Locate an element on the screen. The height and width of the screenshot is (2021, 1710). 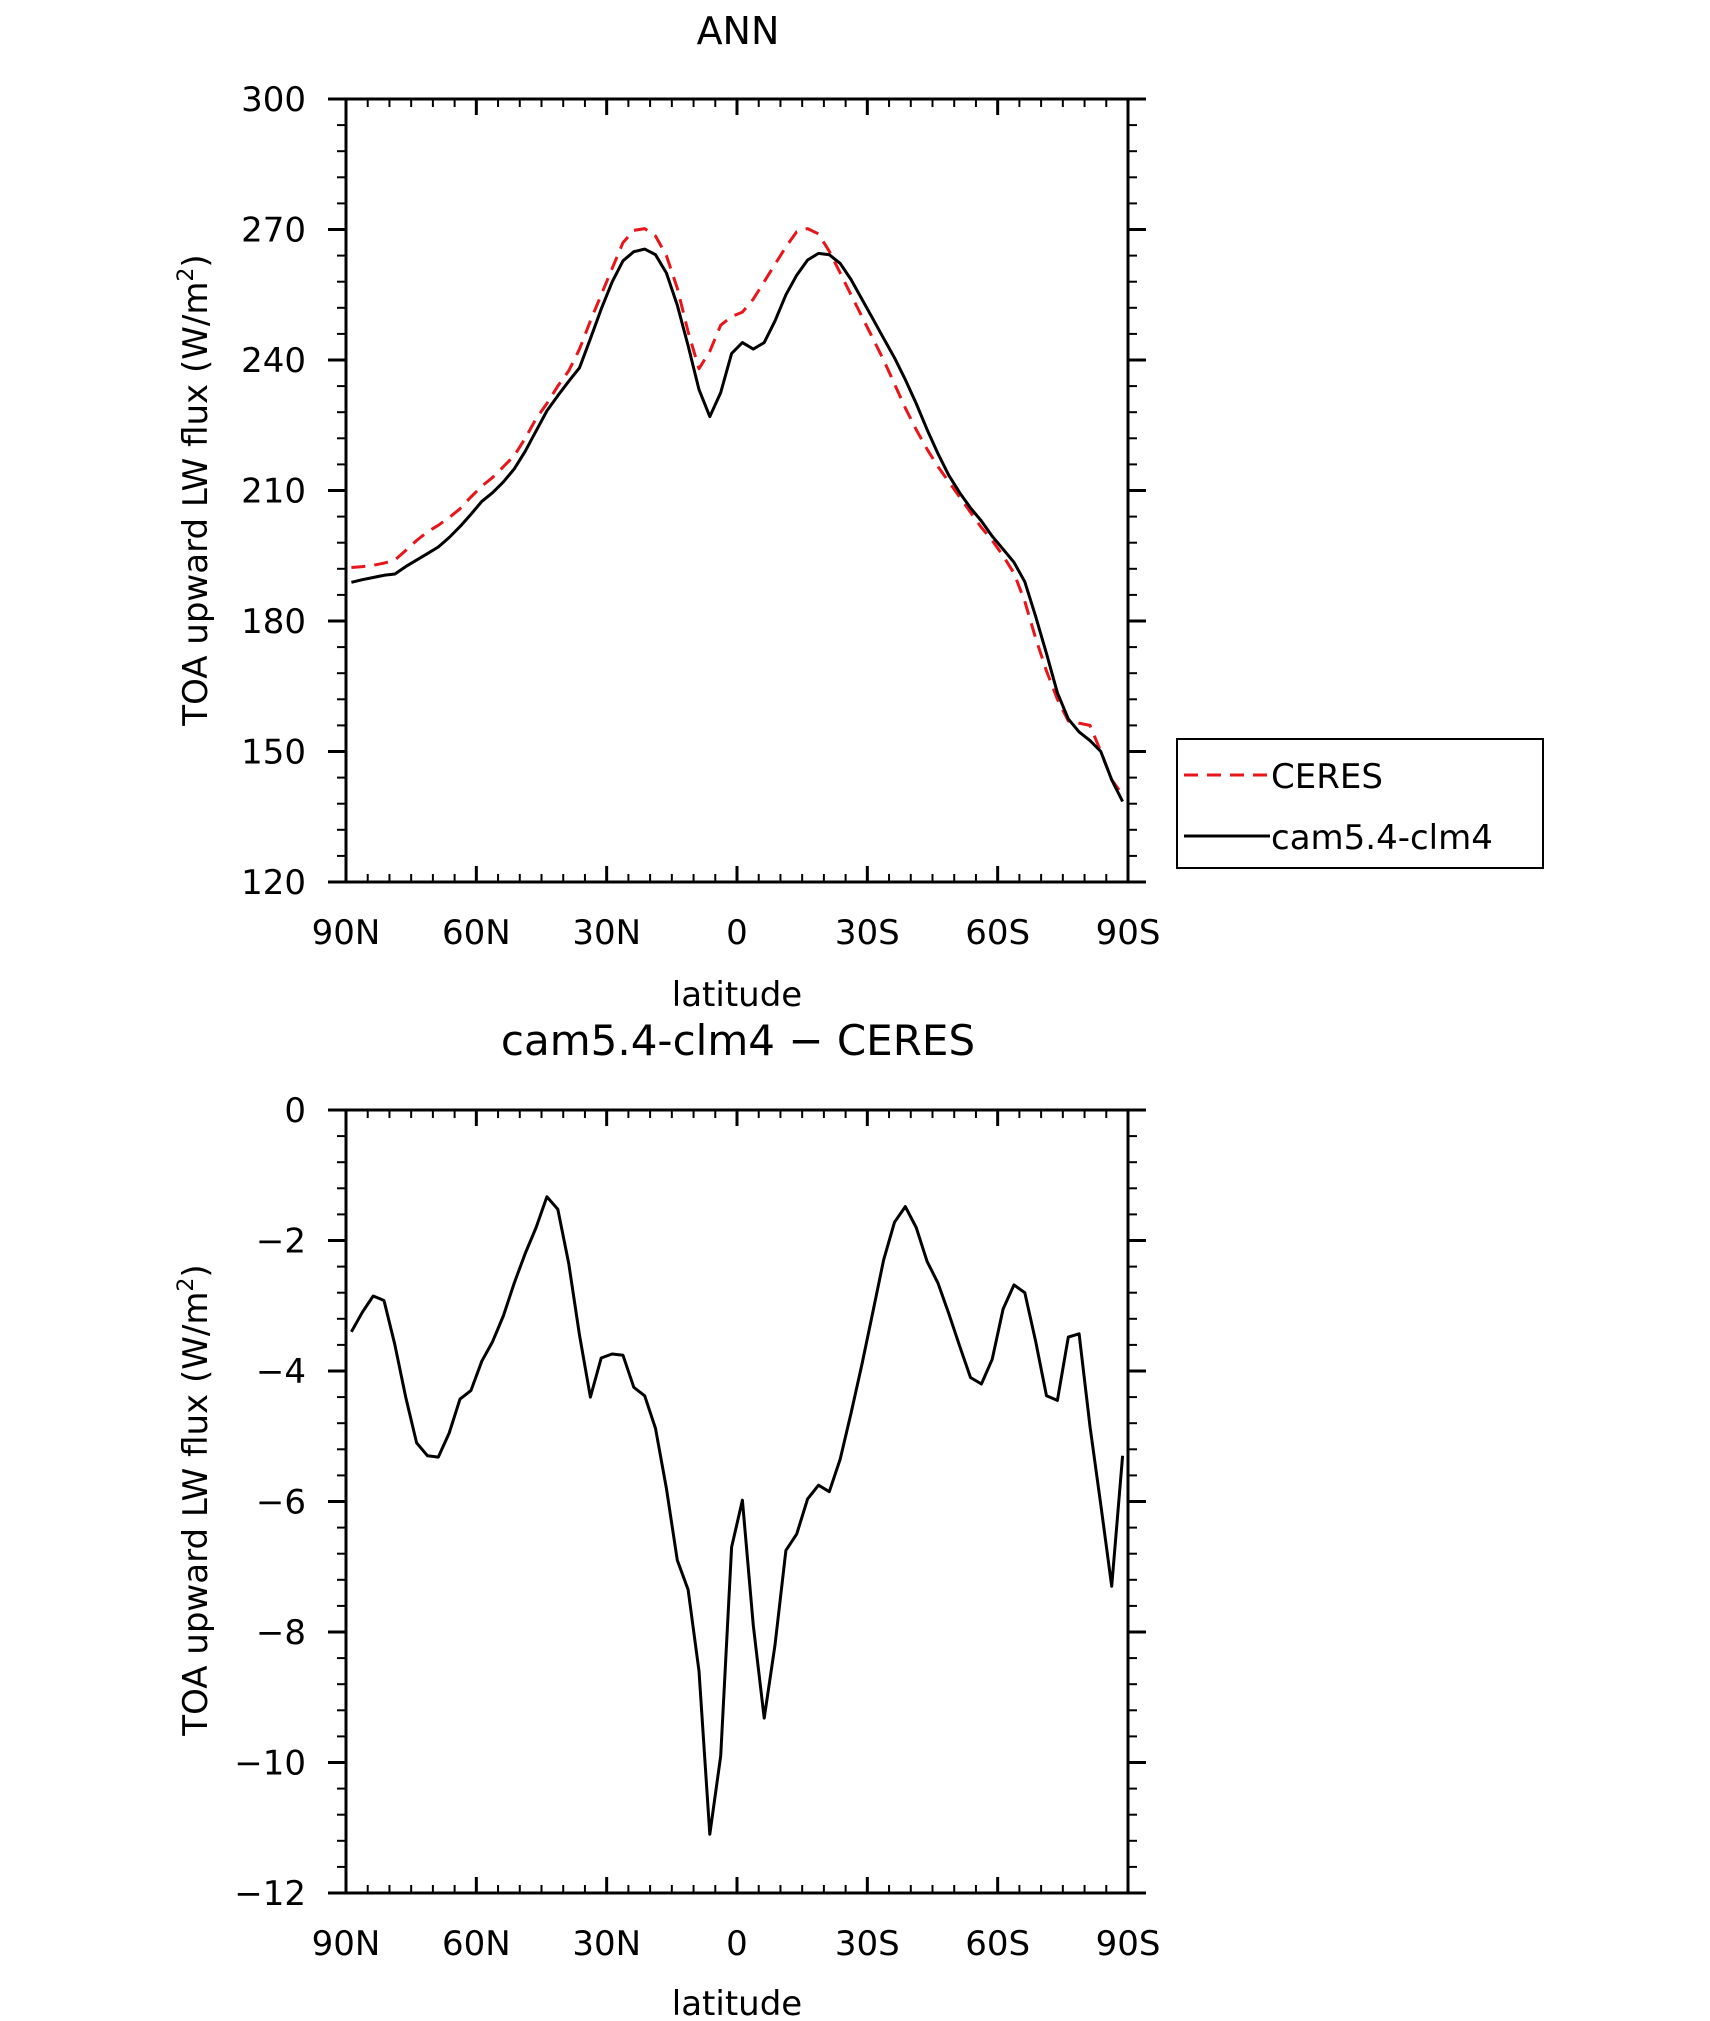
bottom-series-difference-line is located at coordinates (737, 1515).